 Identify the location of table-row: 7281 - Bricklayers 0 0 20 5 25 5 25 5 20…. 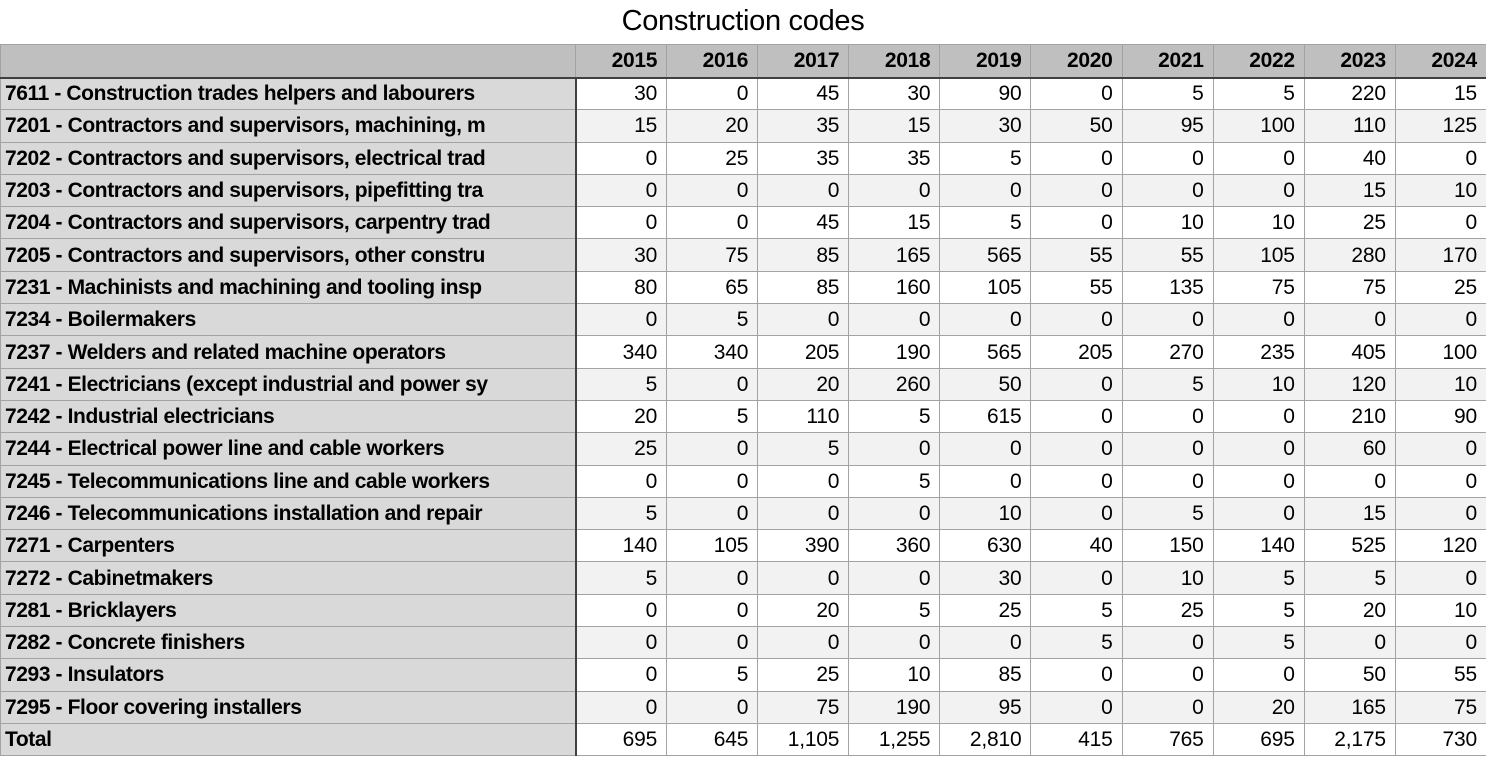
(743, 610).